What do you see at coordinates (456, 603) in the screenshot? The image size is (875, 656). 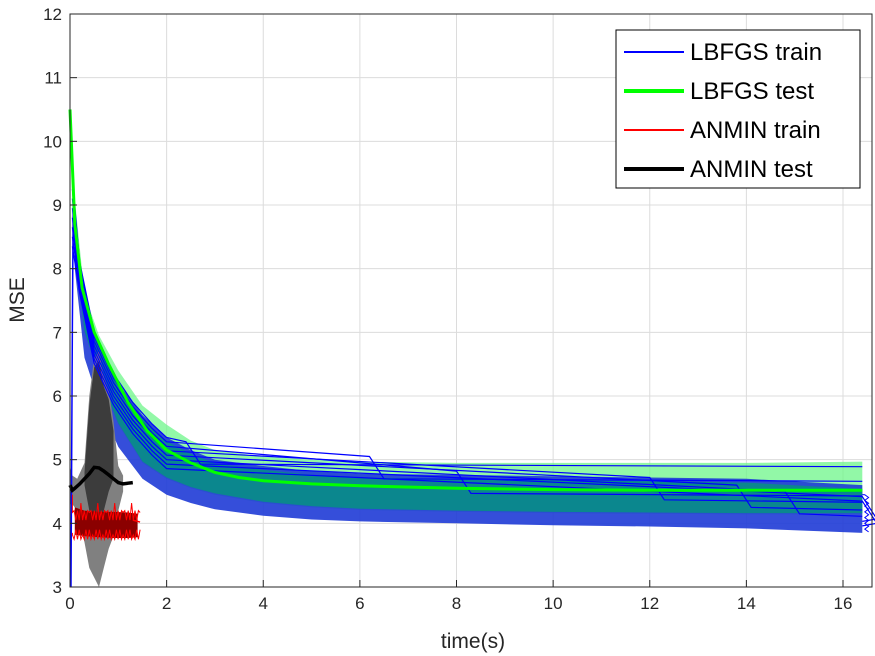 I see `x-tick-label: 8` at bounding box center [456, 603].